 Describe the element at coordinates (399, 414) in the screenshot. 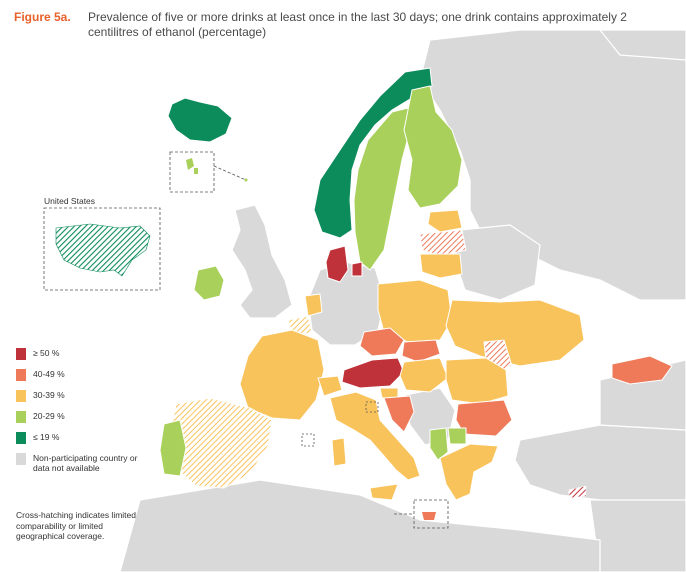

I see `country-croatia` at that location.